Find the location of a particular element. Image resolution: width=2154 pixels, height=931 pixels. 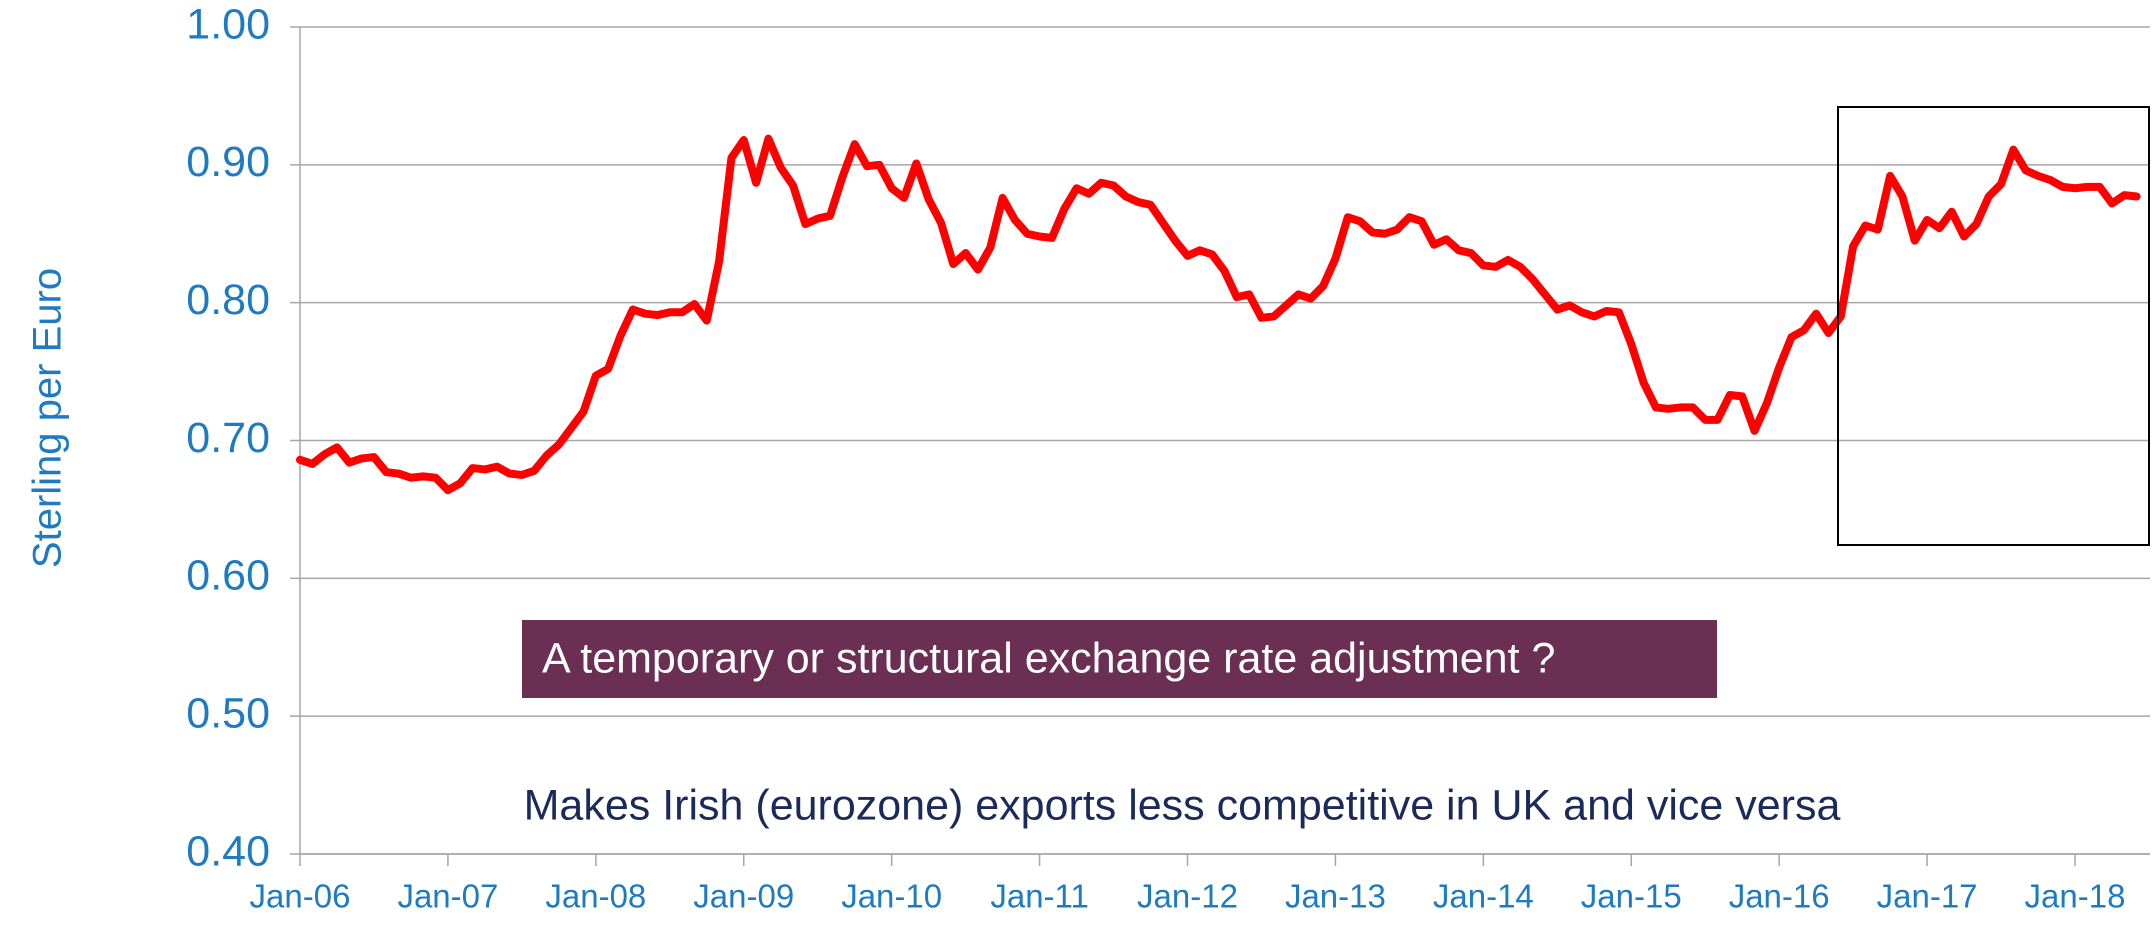

highlight-box is located at coordinates (1993, 326).